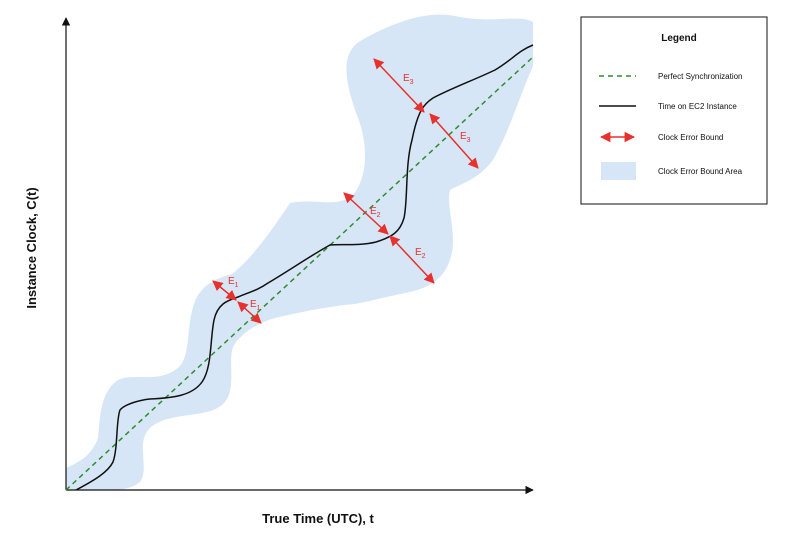 The width and height of the screenshot is (800, 544). What do you see at coordinates (679, 38) in the screenshot?
I see `legend-title: Legend` at bounding box center [679, 38].